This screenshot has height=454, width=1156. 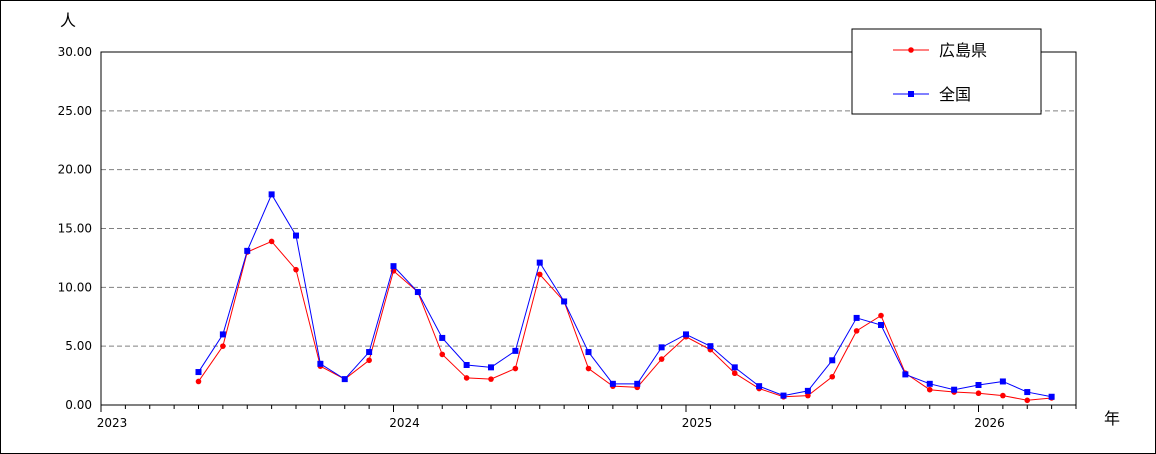 What do you see at coordinates (75, 287) in the screenshot?
I see `y-tick-label: 10.00` at bounding box center [75, 287].